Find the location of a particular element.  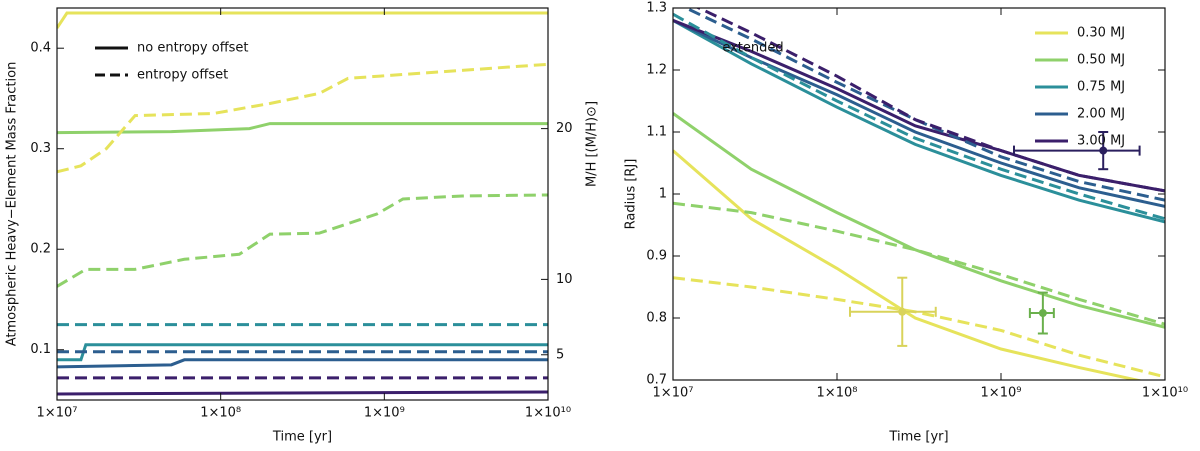

legend-label: 0.50 MJ is located at coordinates (1101, 60).